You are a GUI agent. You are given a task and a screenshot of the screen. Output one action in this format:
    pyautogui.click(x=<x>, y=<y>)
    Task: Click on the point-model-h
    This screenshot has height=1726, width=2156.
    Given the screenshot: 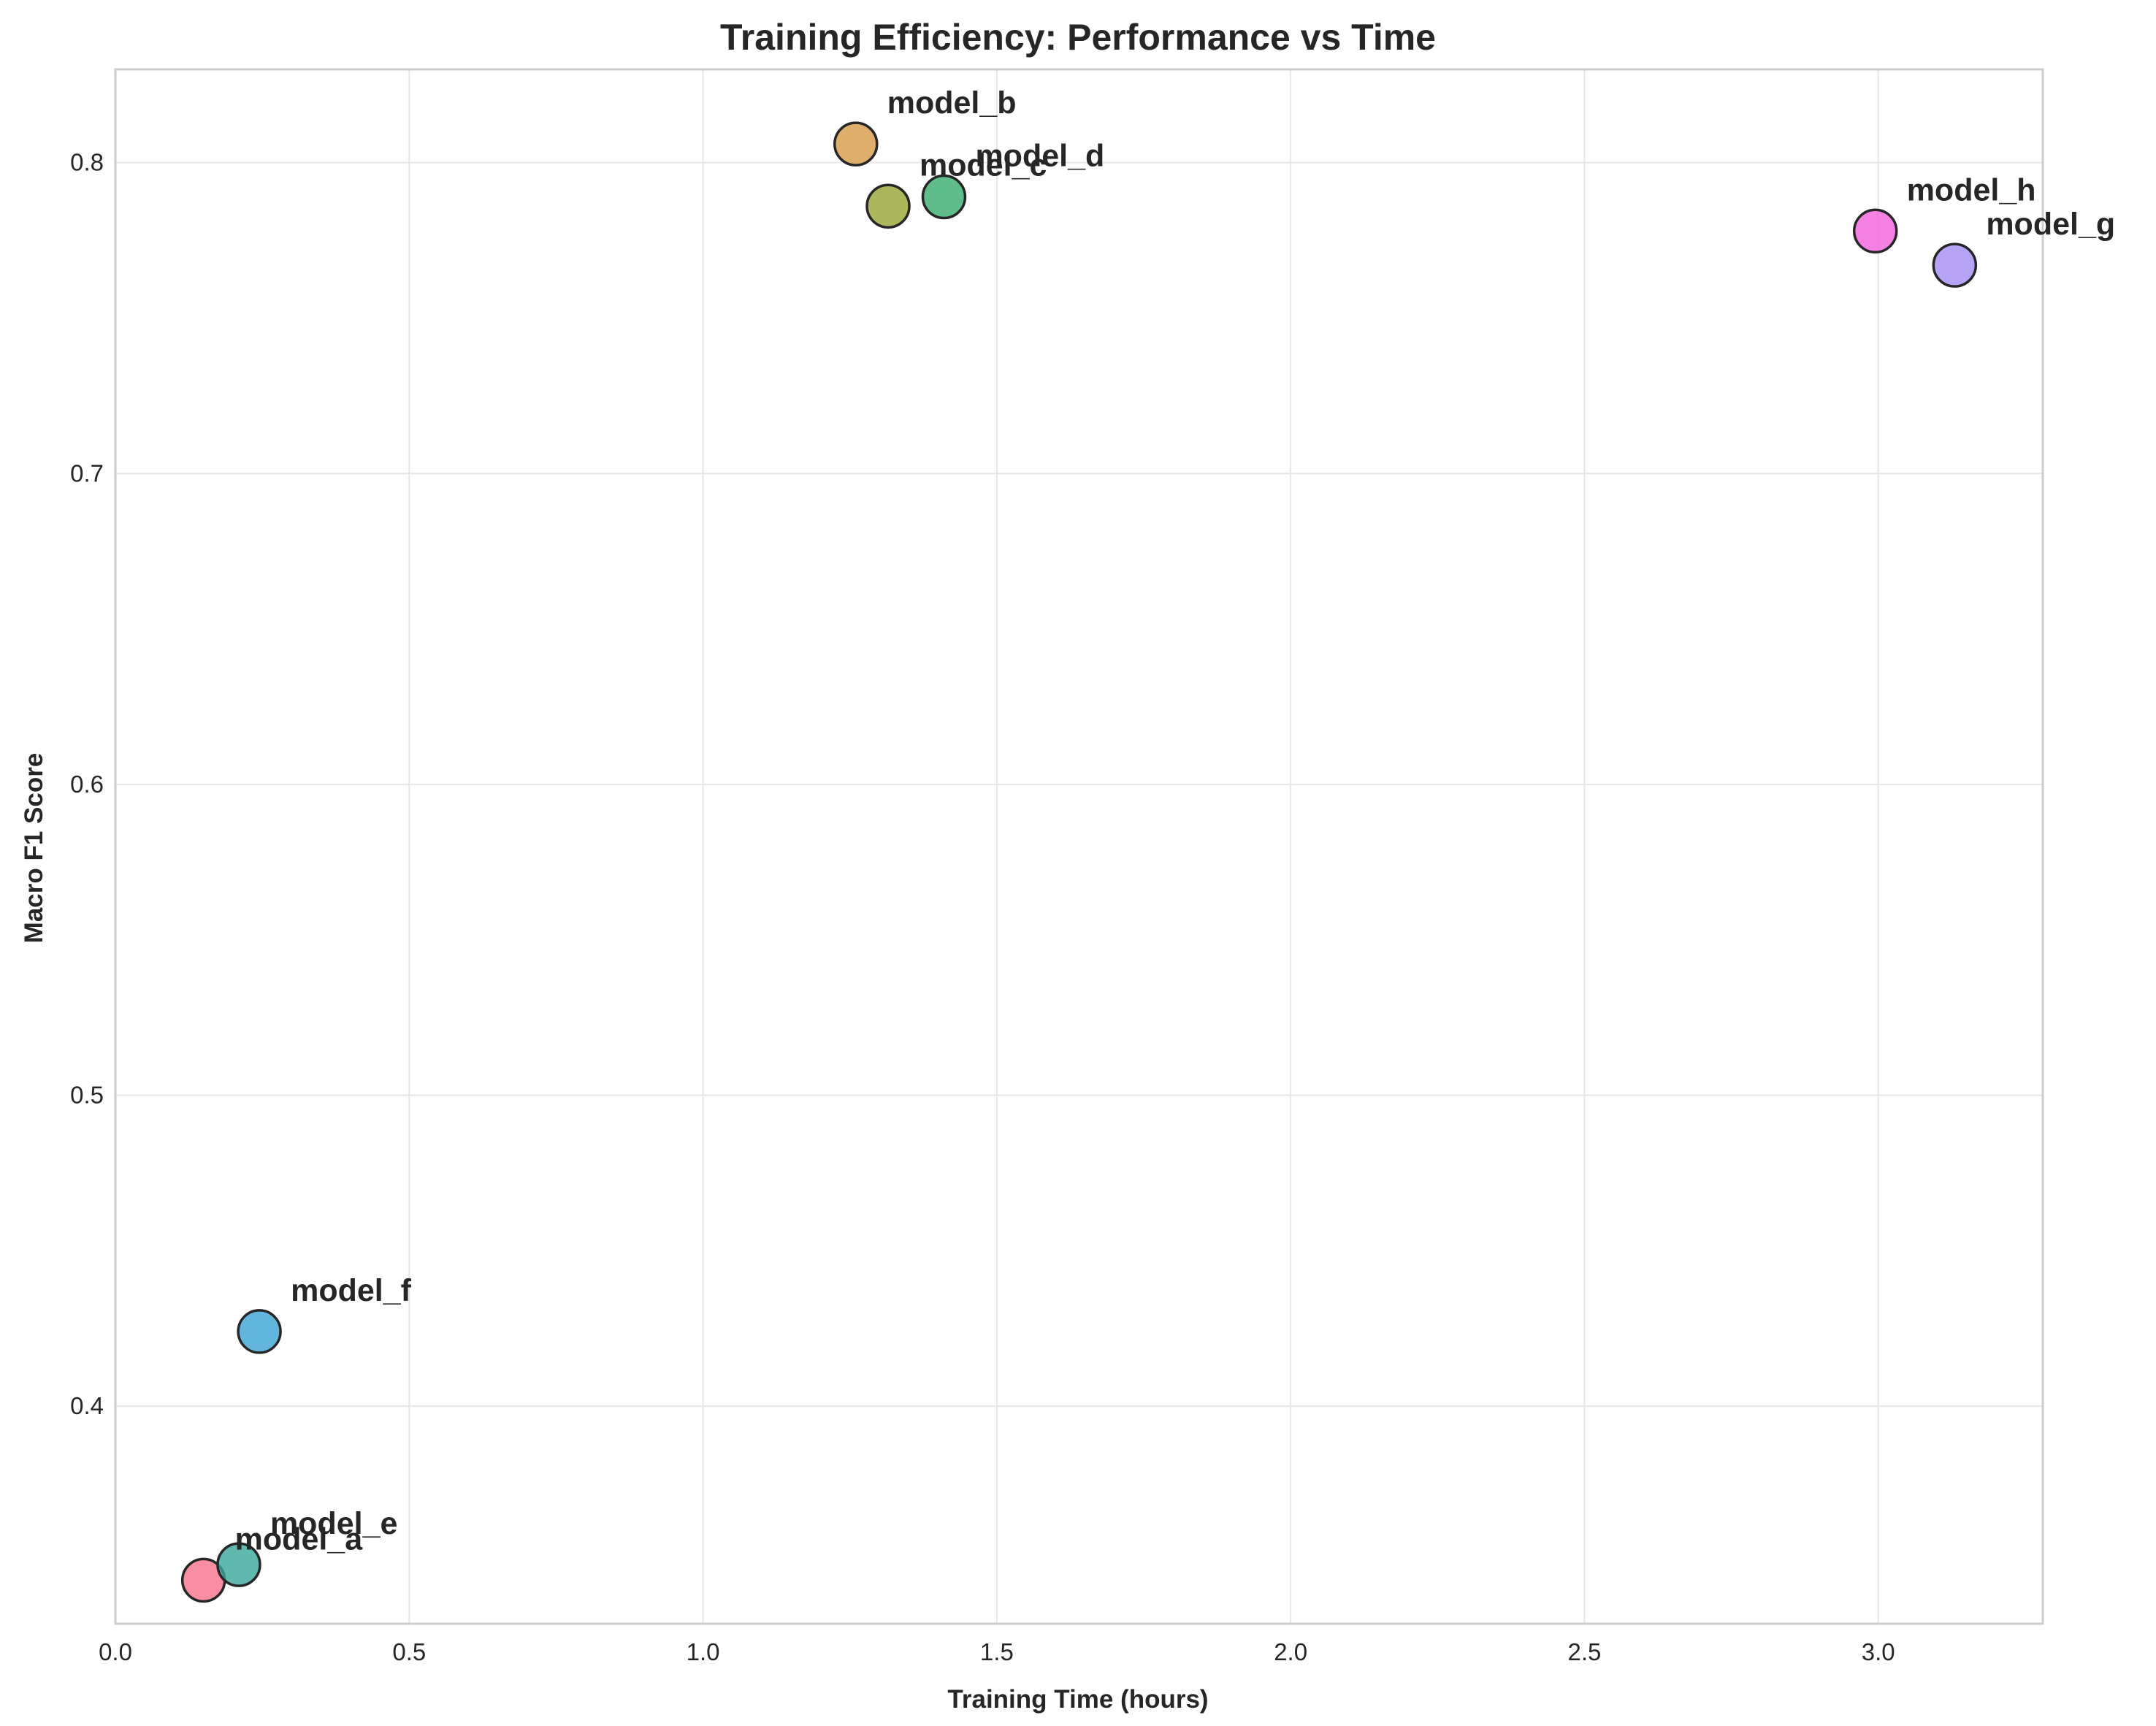 What is the action you would take?
    pyautogui.click(x=1875, y=231)
    